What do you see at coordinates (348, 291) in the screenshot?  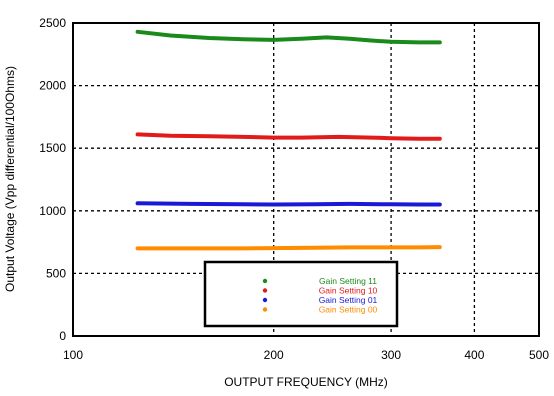 I see `legend-label: Gain Setting 10` at bounding box center [348, 291].